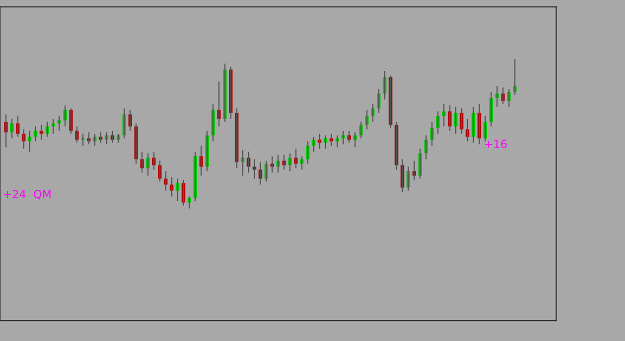  I want to click on annotation: +24 QM, so click(27, 195).